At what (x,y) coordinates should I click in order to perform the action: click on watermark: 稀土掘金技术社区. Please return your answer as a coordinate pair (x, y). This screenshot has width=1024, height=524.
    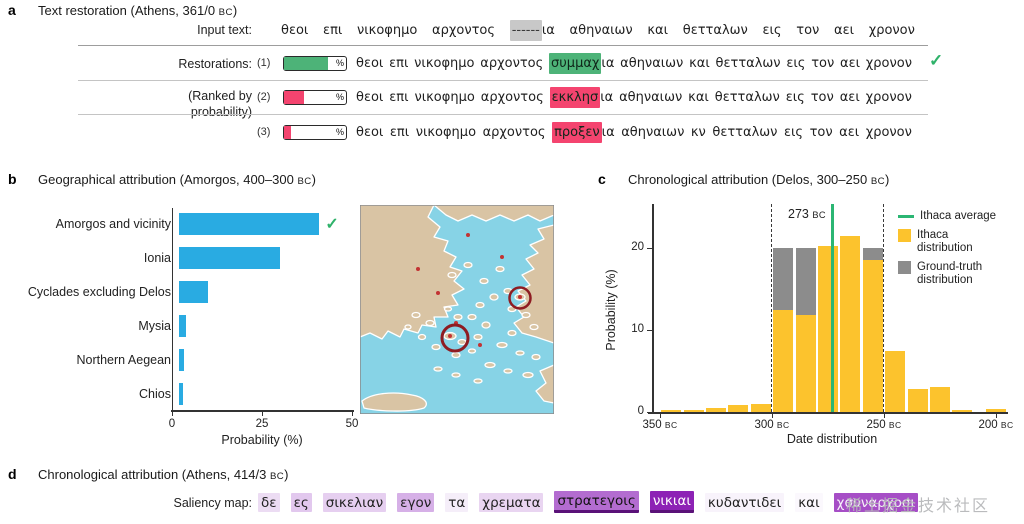
    Looking at the image, I should click on (918, 506).